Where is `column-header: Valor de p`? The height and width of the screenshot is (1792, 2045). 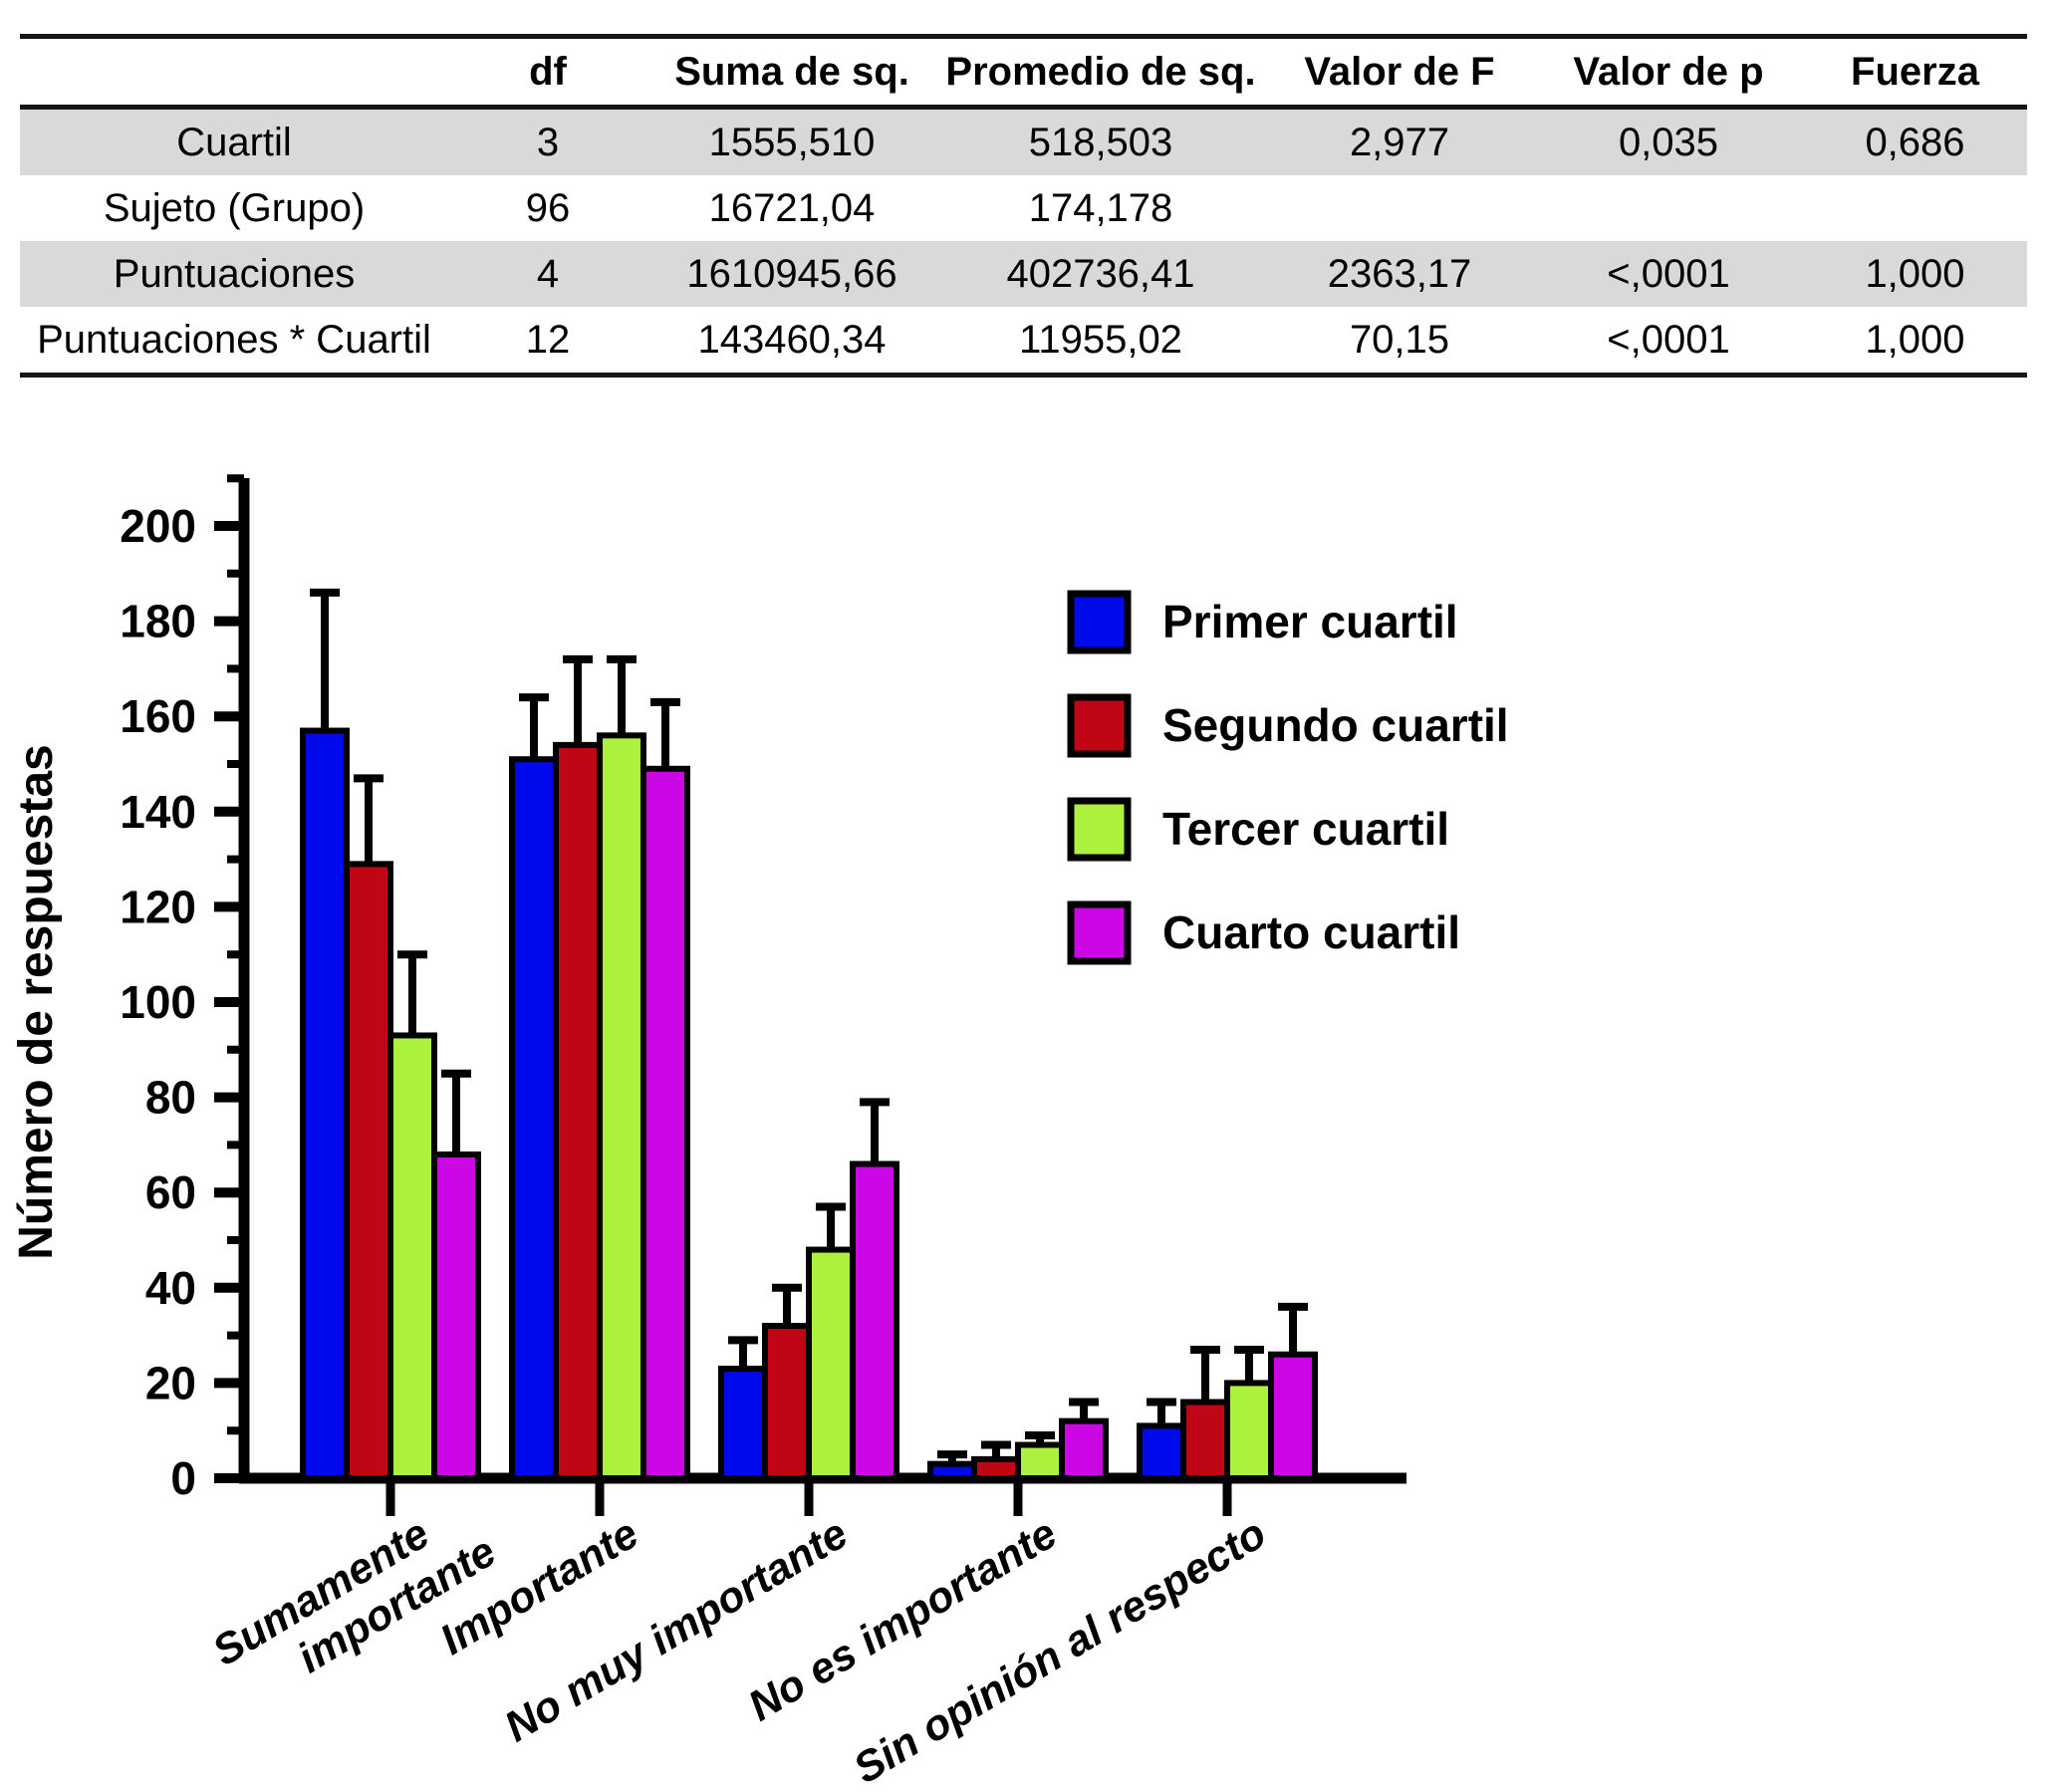 column-header: Valor de p is located at coordinates (1668, 71).